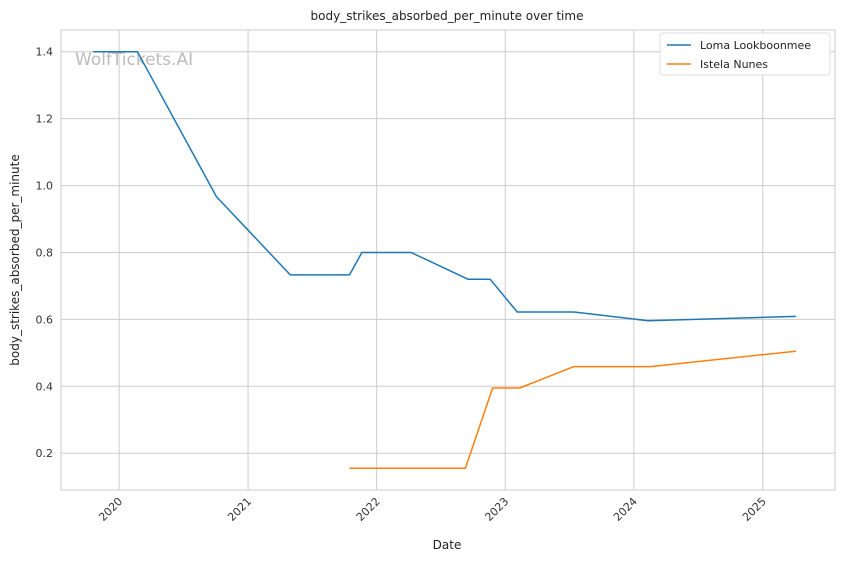  I want to click on legend-label-series-2: Istela Nunes, so click(734, 64).